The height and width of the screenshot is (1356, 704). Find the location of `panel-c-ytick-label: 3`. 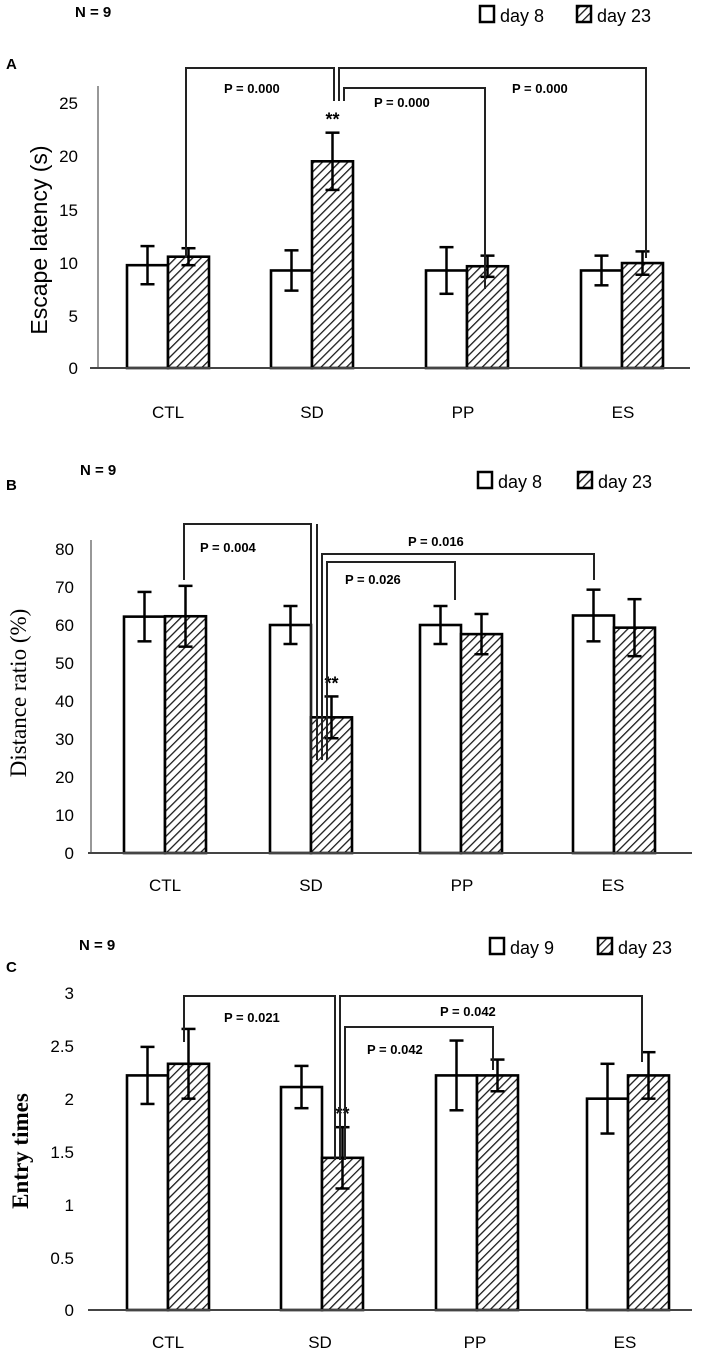

panel-c-ytick-label: 3 is located at coordinates (69, 993).